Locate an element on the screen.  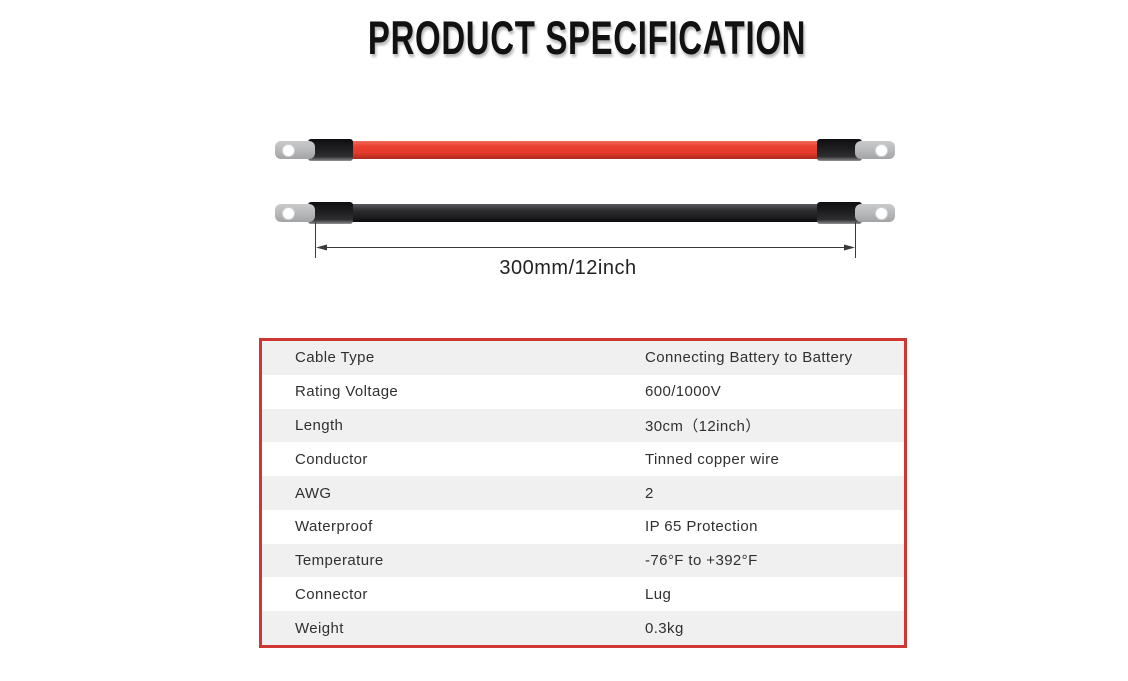
spec-label: Cable Type is located at coordinates (335, 358).